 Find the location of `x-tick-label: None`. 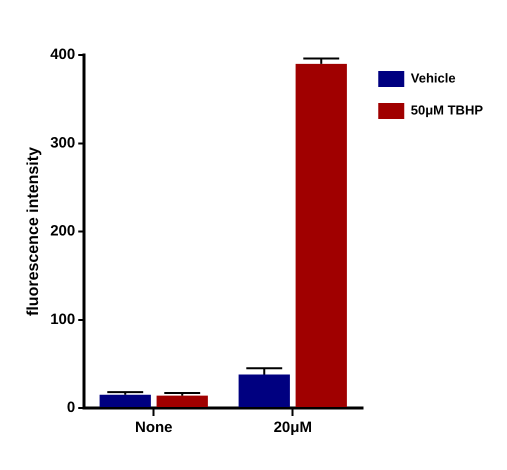

x-tick-label: None is located at coordinates (153, 427).